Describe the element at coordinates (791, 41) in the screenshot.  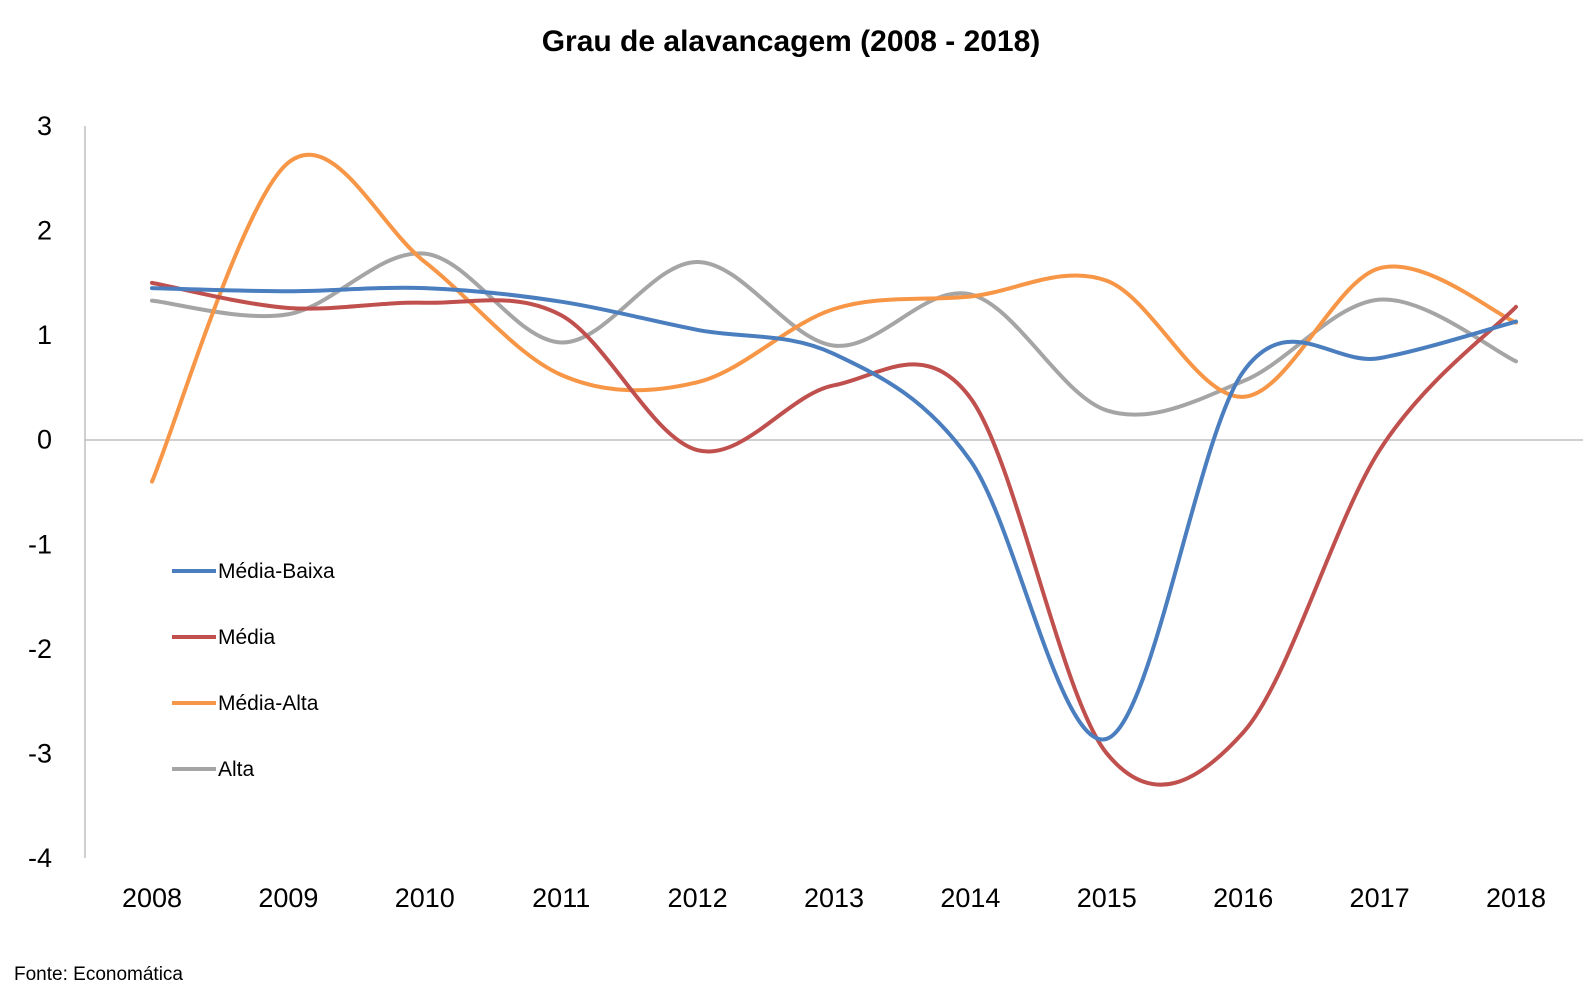
I see `chart-title: Grau de alavancagem (2008 - 2018)` at that location.